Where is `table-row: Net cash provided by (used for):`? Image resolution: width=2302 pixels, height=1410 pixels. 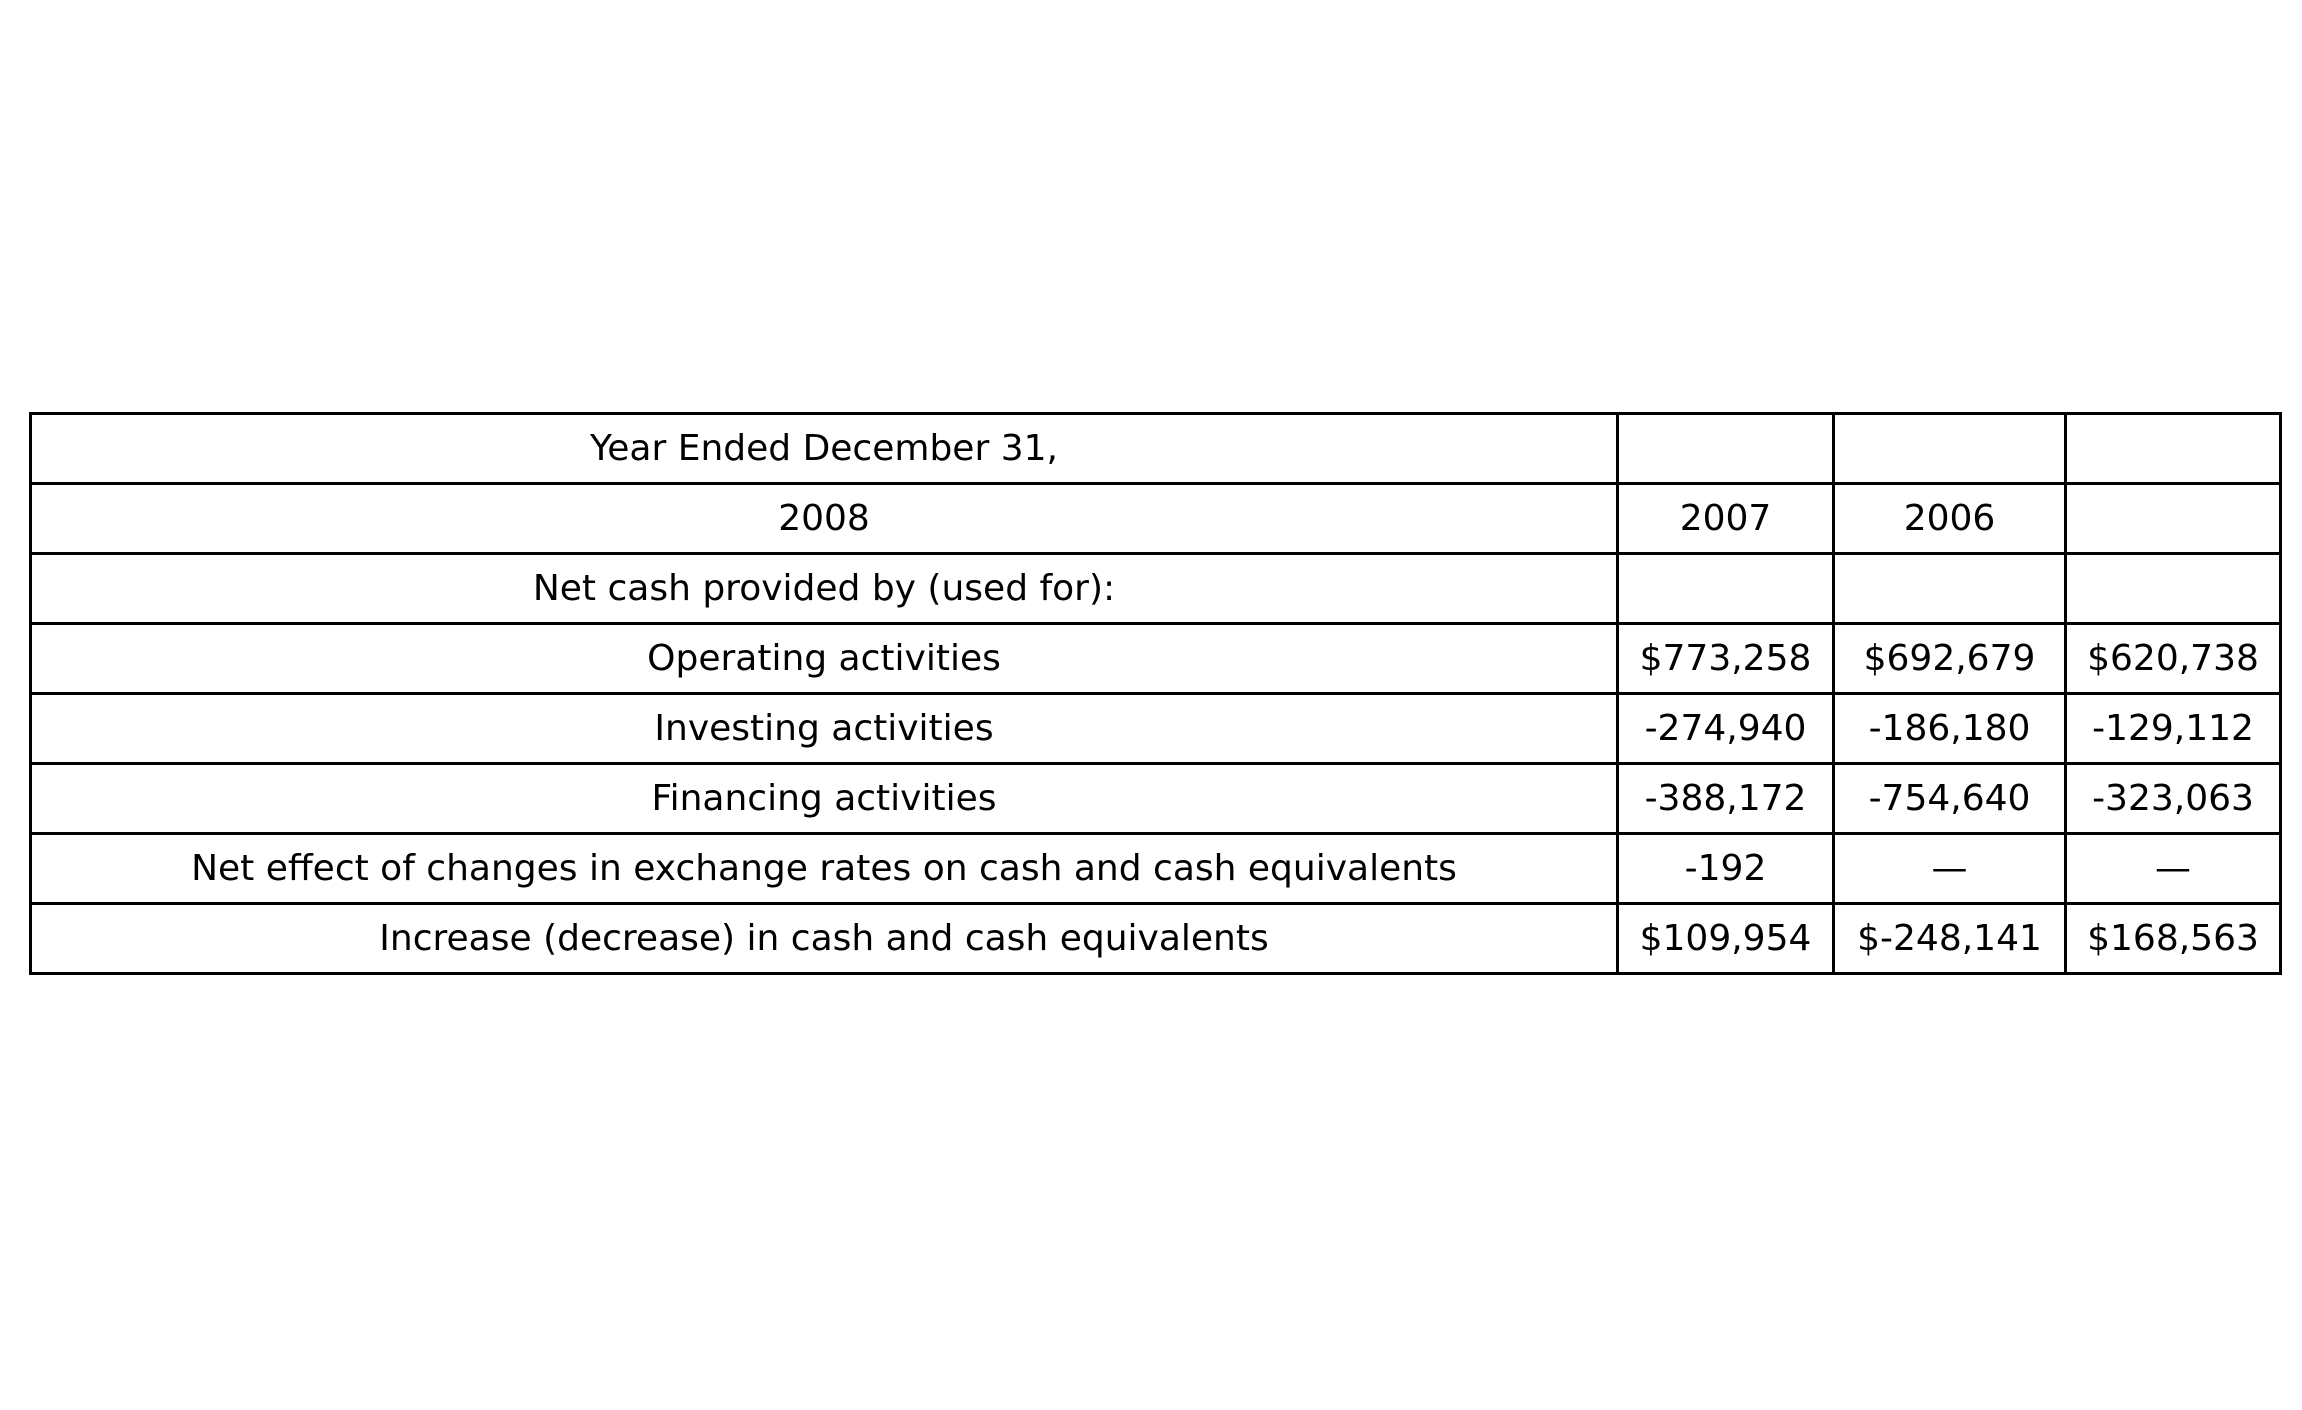 table-row: Net cash provided by (used for): is located at coordinates (1155, 588).